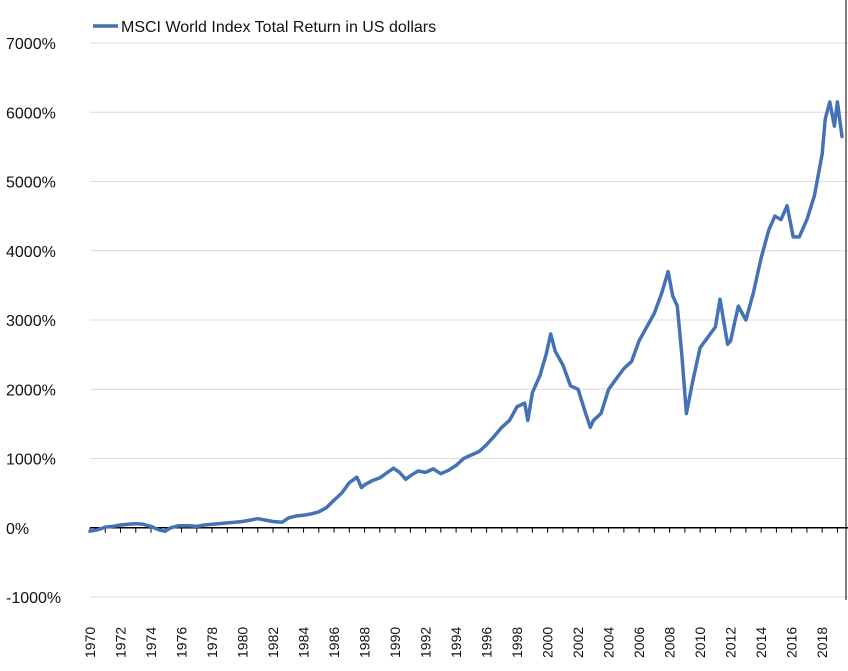 The width and height of the screenshot is (848, 671). What do you see at coordinates (334, 642) in the screenshot?
I see `x-tick-label: 1986` at bounding box center [334, 642].